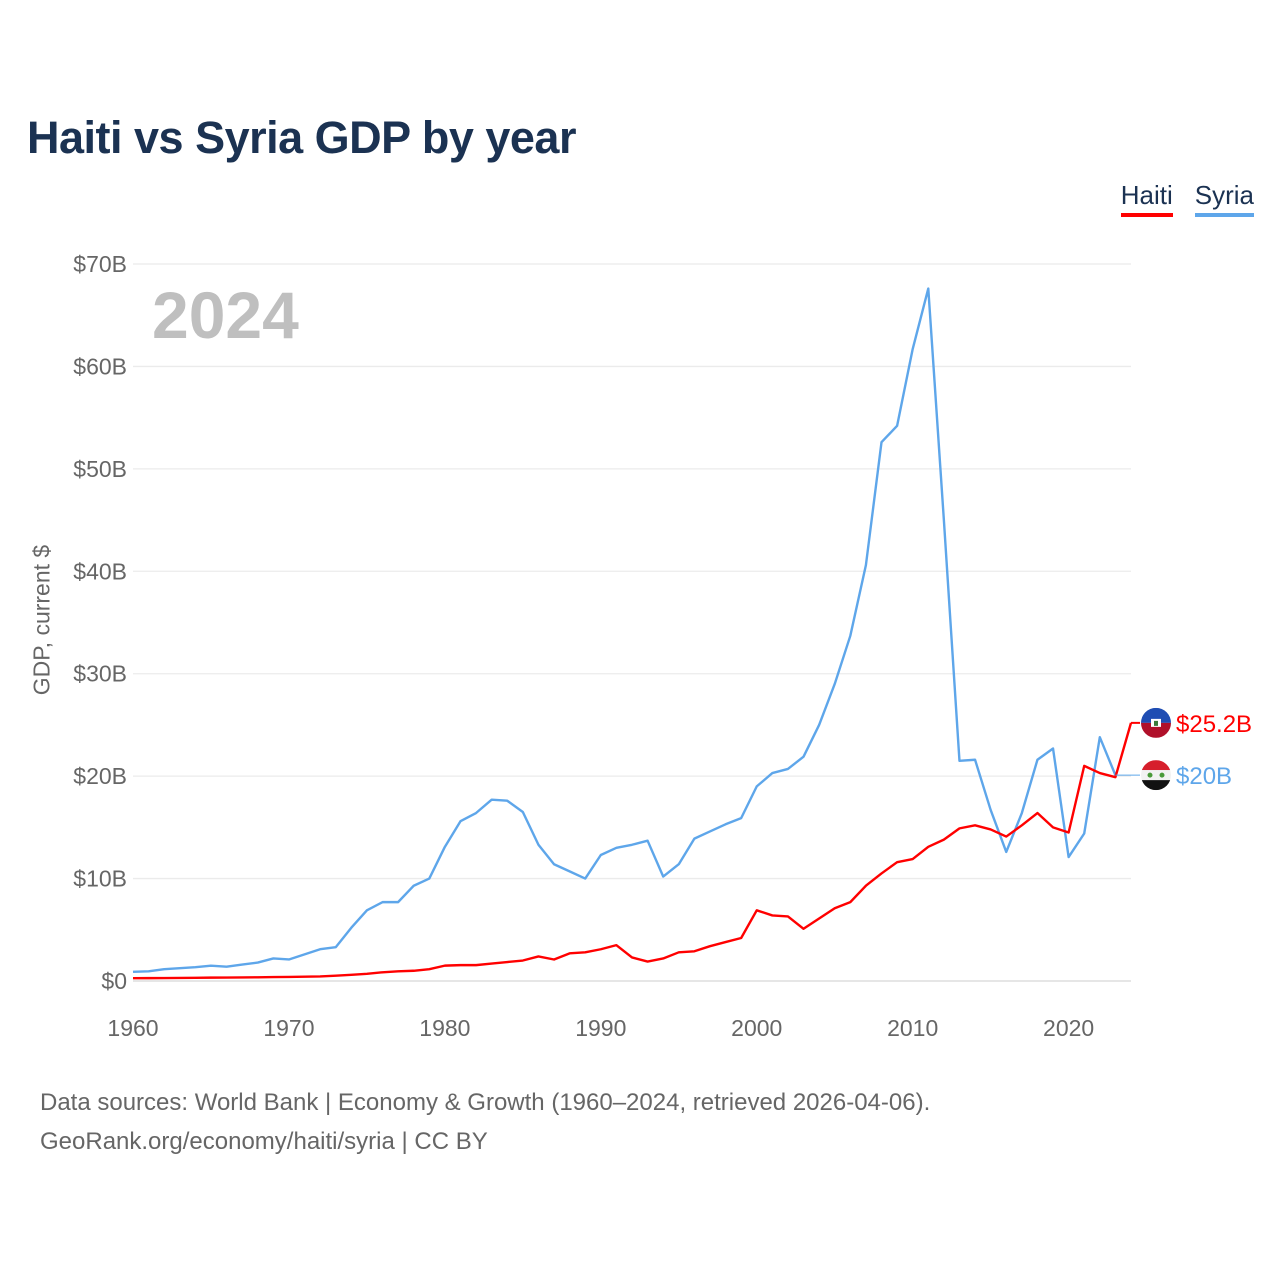 The height and width of the screenshot is (1280, 1280). Describe the element at coordinates (100, 264) in the screenshot. I see `y-tick-label: $70B` at that location.